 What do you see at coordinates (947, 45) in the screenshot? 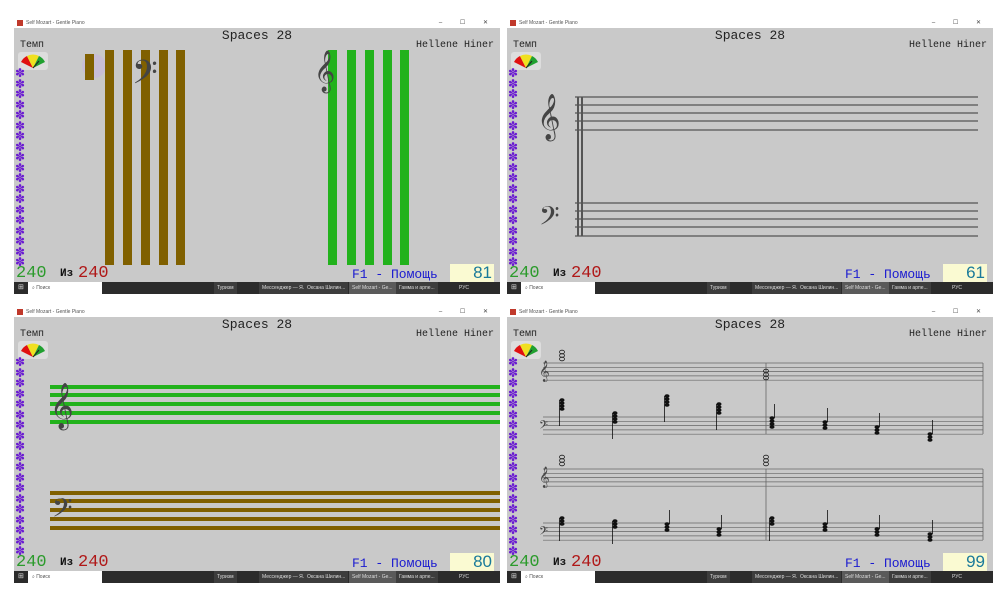
I see `user-name: Hellene Hiner` at bounding box center [947, 45].